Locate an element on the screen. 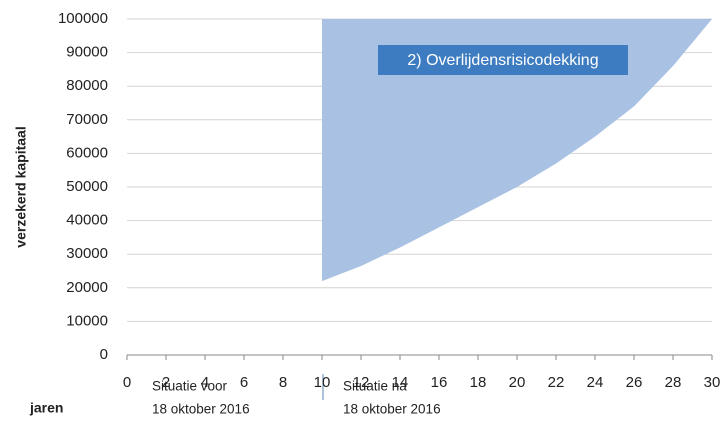 The image size is (727, 440). x-tick-label: 14 is located at coordinates (400, 382).